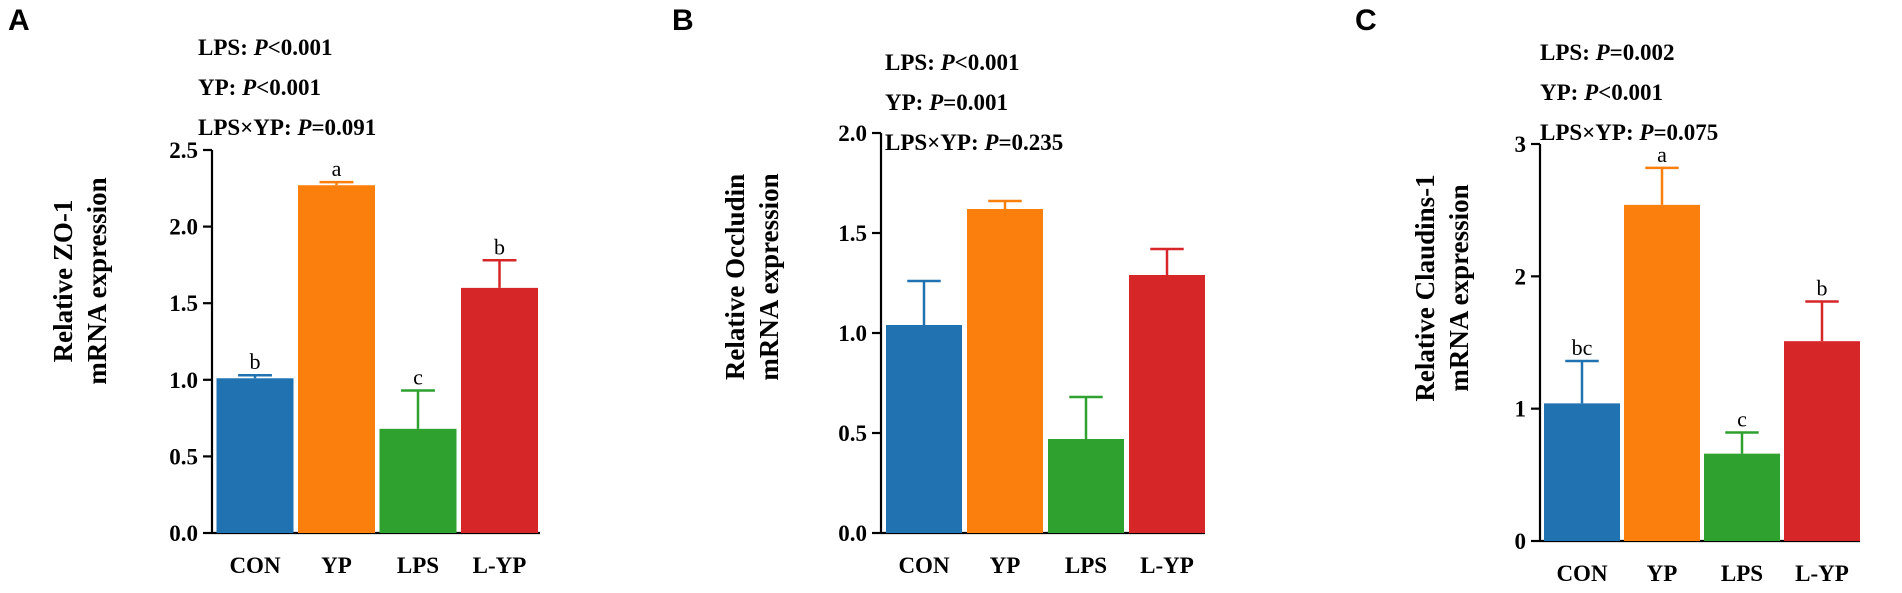 The height and width of the screenshot is (593, 1902). Describe the element at coordinates (1521, 144) in the screenshot. I see `y-tick-label: 3` at that location.